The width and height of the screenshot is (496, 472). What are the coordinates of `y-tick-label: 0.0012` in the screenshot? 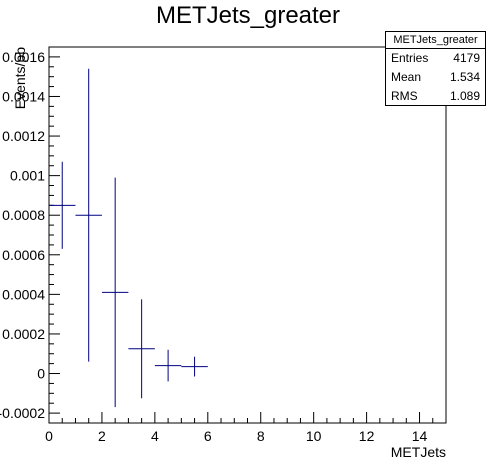 It's located at (23, 136).